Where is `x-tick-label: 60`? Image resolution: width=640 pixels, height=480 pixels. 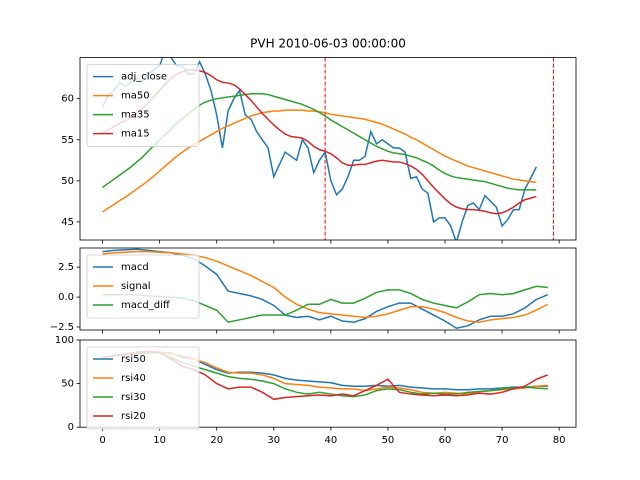
x-tick-label: 60 is located at coordinates (445, 440).